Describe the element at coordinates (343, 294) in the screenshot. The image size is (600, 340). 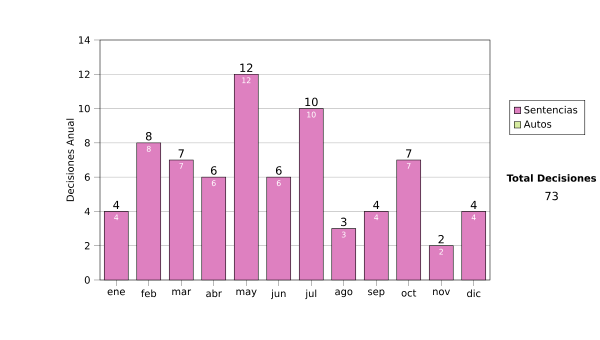
I see `x-tick-label: ago` at that location.